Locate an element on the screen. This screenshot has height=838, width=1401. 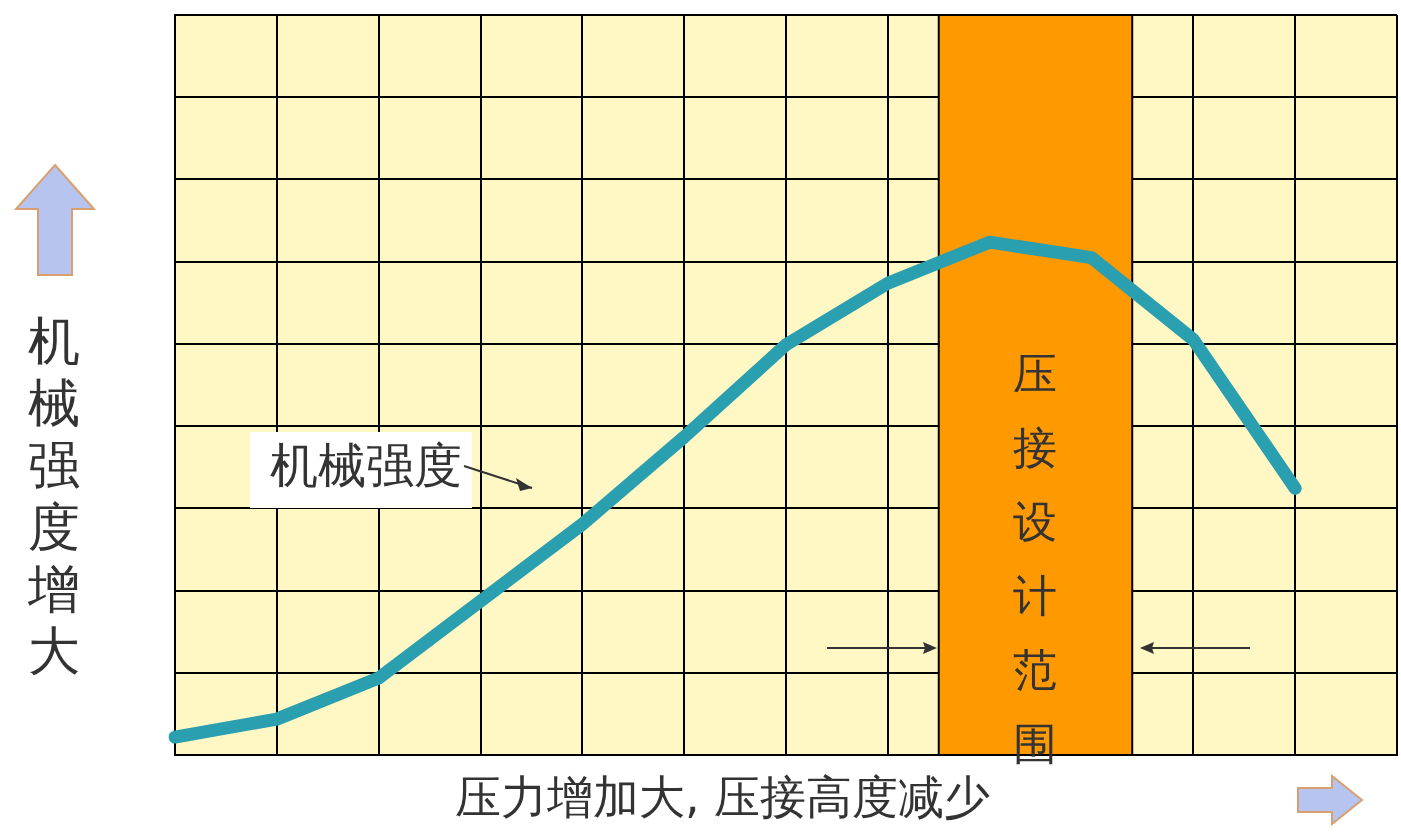
annotation: 机械强度 is located at coordinates (366, 465).